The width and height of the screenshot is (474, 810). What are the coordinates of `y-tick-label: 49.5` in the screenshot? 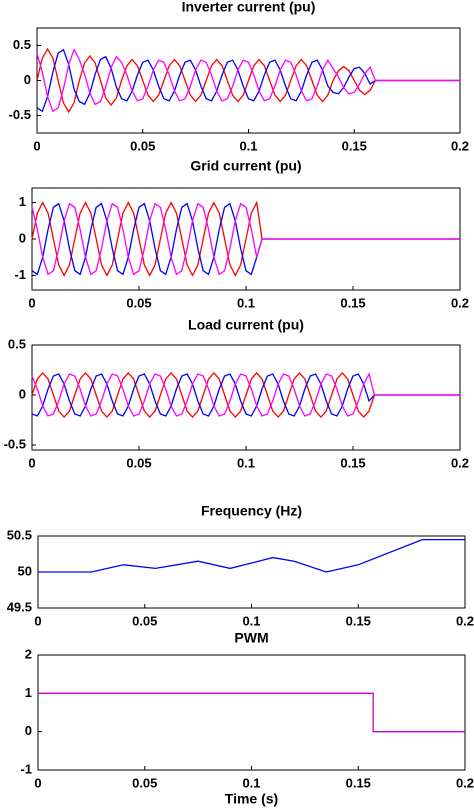 It's located at (19, 606).